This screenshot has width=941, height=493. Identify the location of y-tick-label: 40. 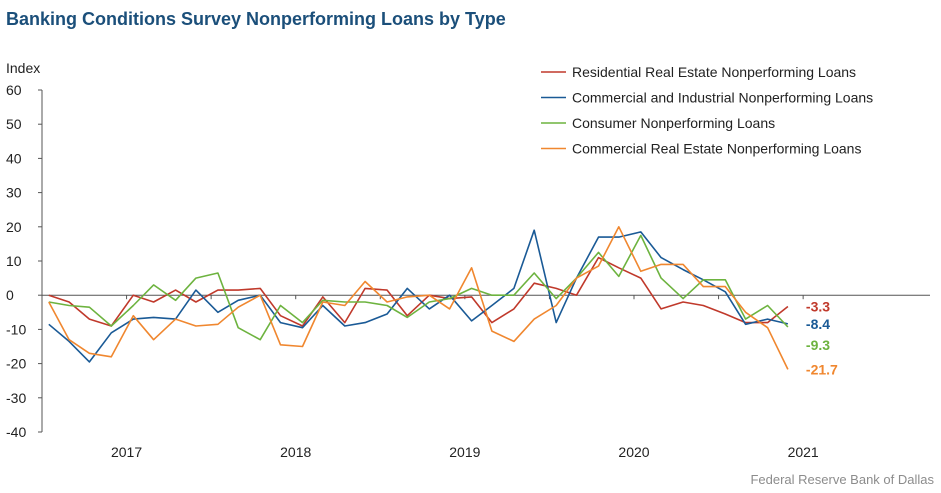
(14, 158).